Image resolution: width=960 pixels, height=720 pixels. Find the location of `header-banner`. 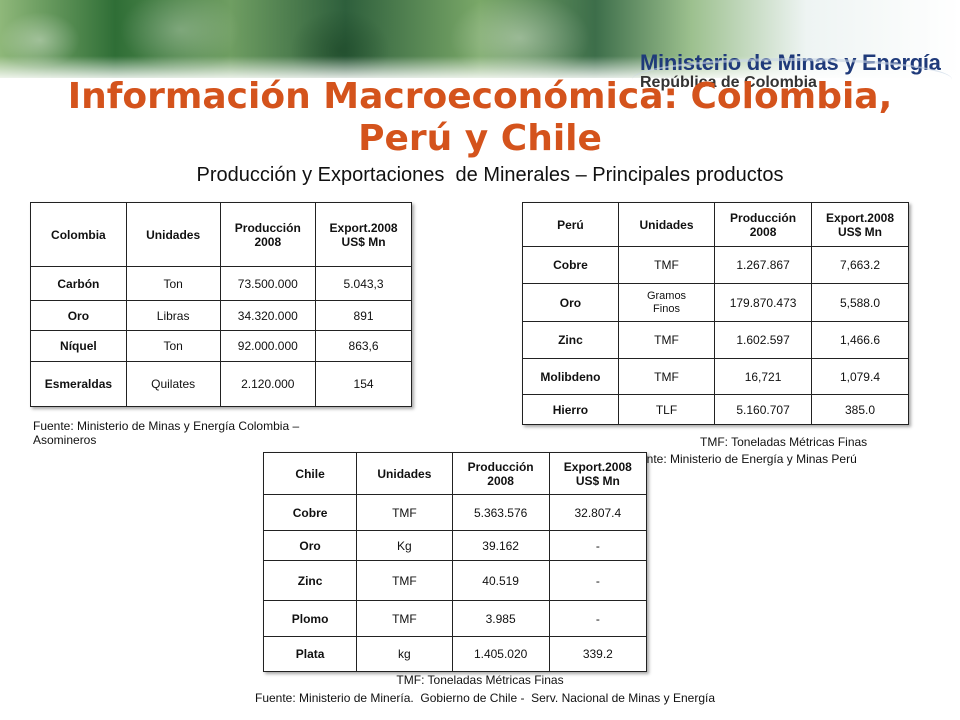

header-banner is located at coordinates (480, 39).